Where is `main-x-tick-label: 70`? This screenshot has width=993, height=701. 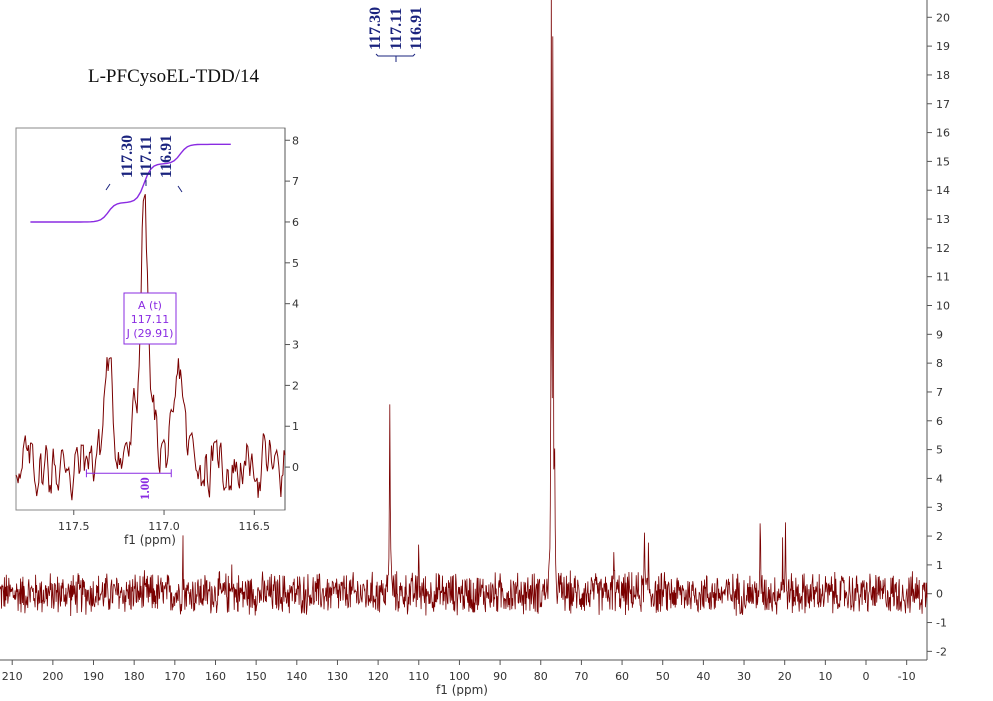
main-x-tick-label: 70 is located at coordinates (581, 676).